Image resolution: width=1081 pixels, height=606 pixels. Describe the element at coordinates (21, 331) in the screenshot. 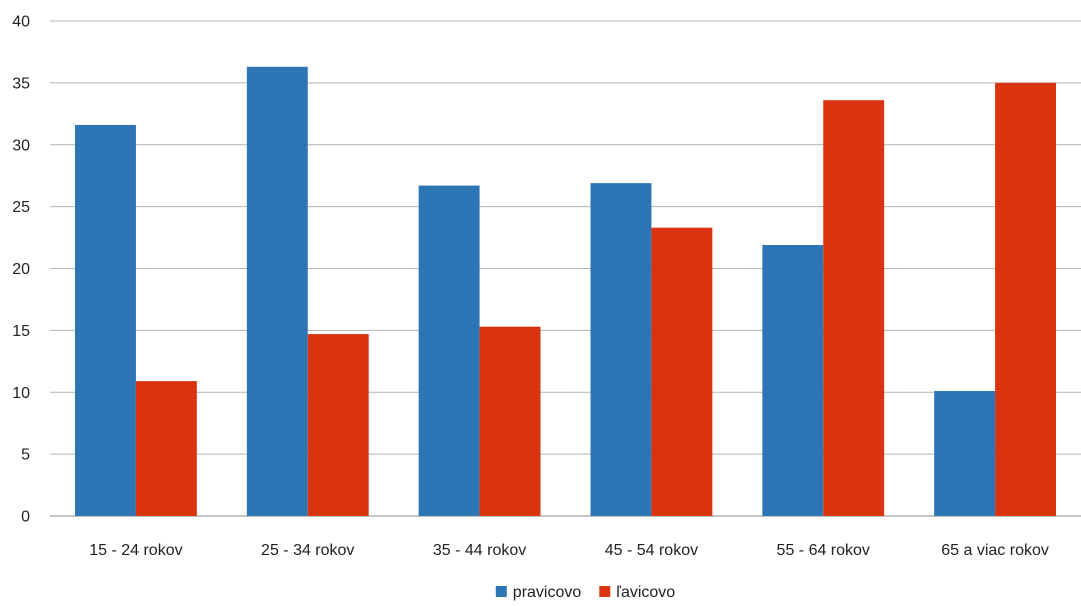

I see `y-tick-label: 15` at that location.